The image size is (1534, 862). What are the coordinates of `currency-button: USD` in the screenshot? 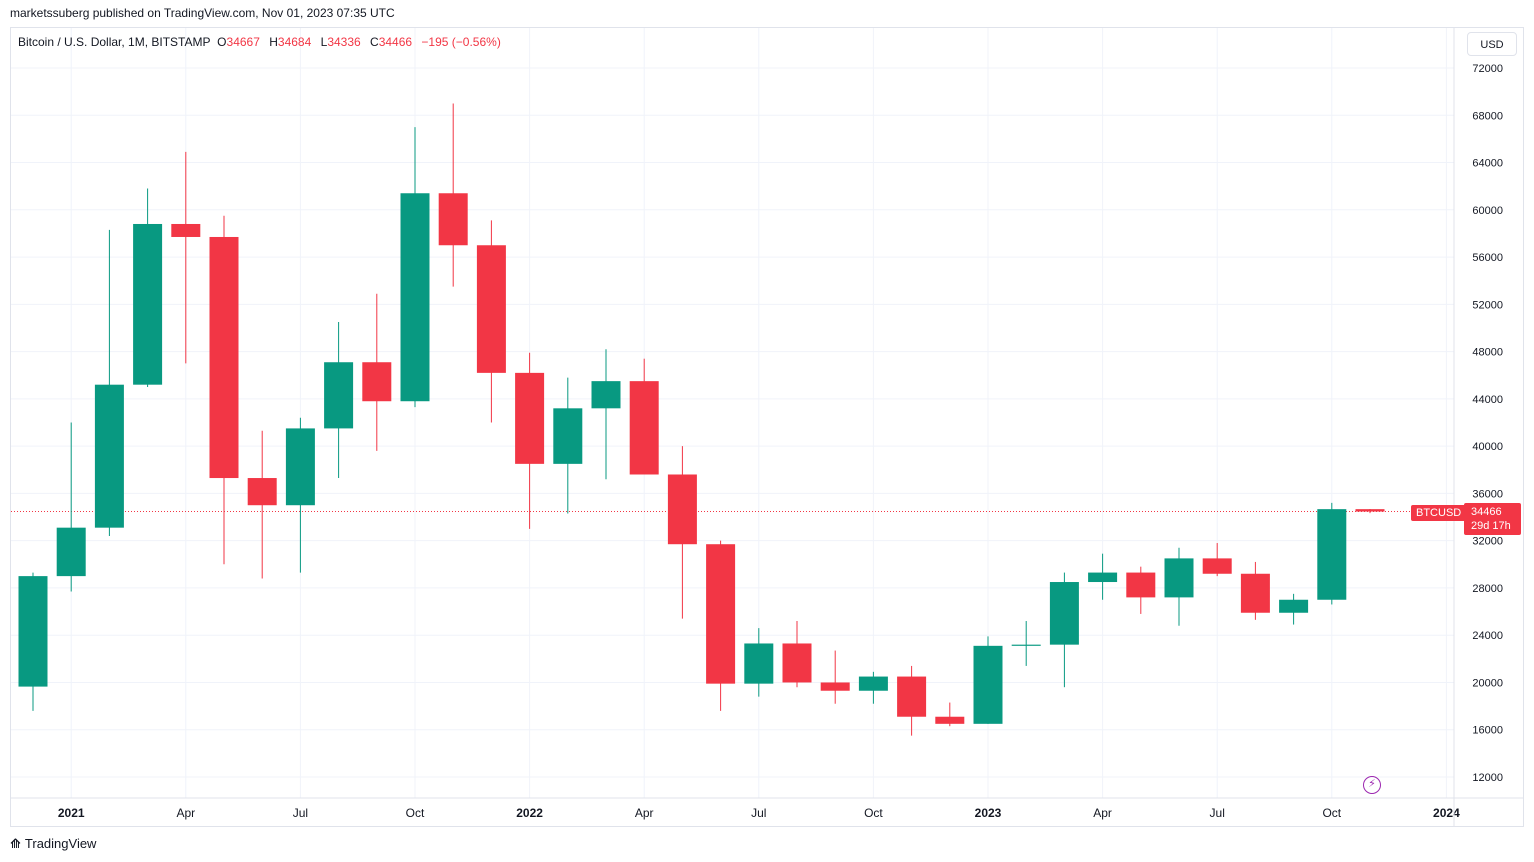 It's located at (1492, 44).